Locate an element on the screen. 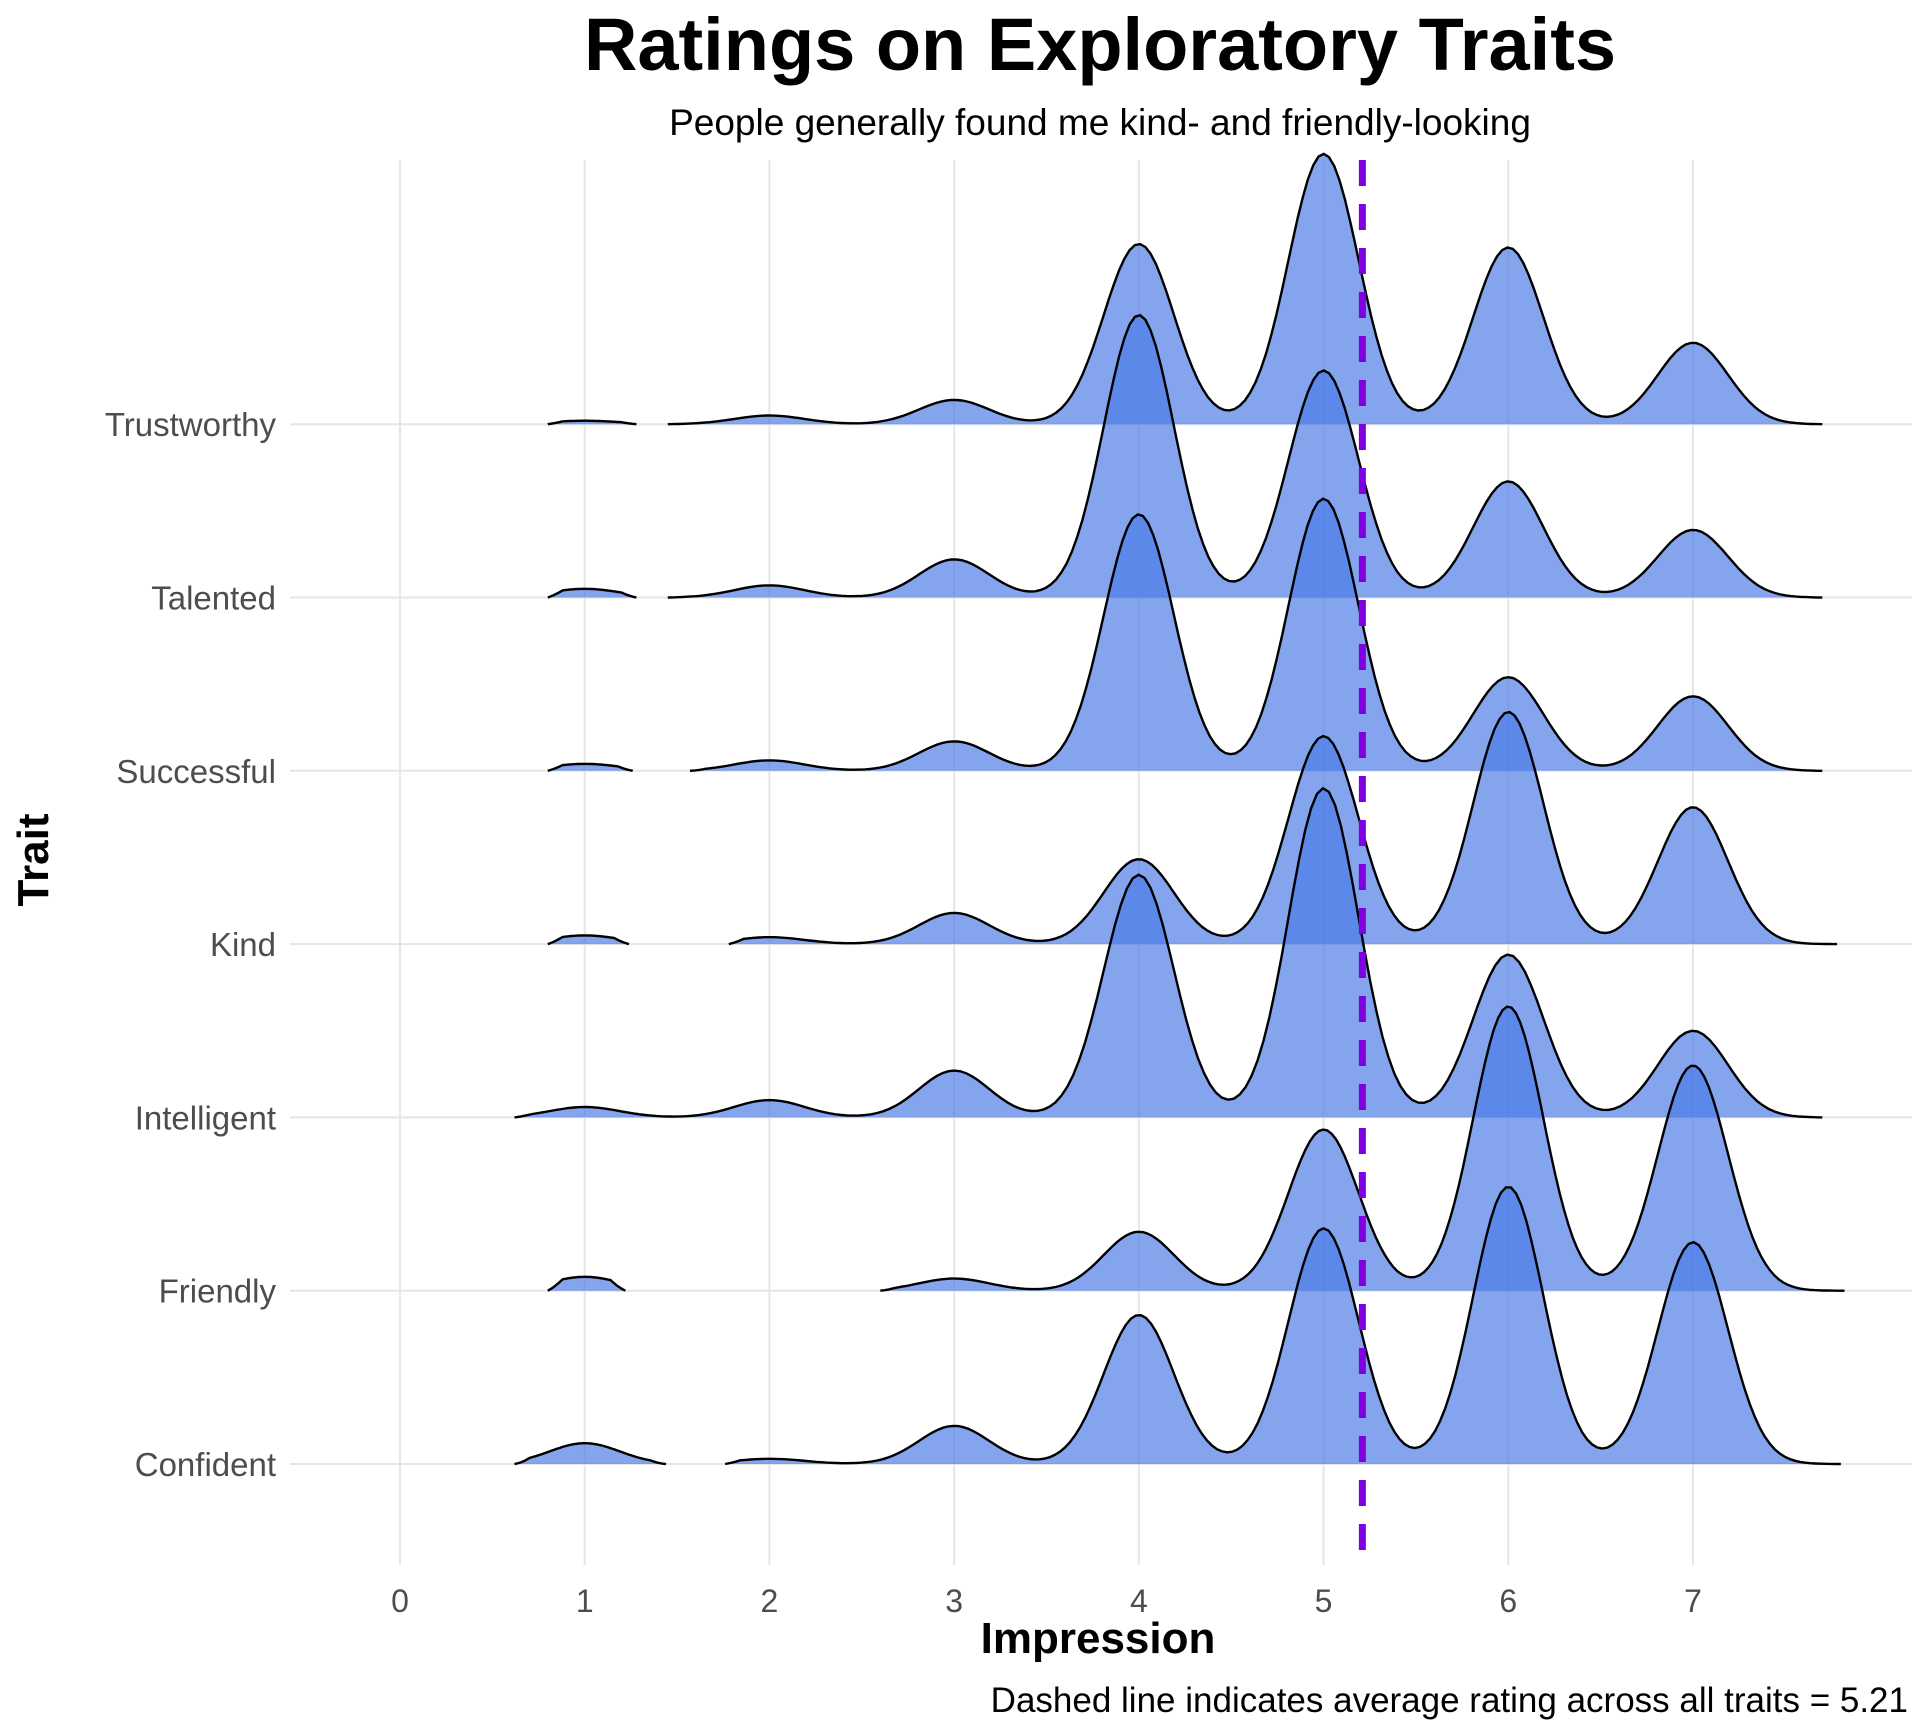  ridge-line-intelligent is located at coordinates (1168, 952).